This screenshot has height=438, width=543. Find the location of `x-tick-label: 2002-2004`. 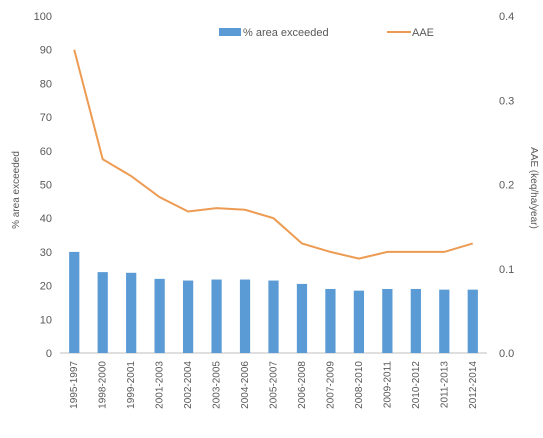

x-tick-label: 2002-2004 is located at coordinates (188, 385).